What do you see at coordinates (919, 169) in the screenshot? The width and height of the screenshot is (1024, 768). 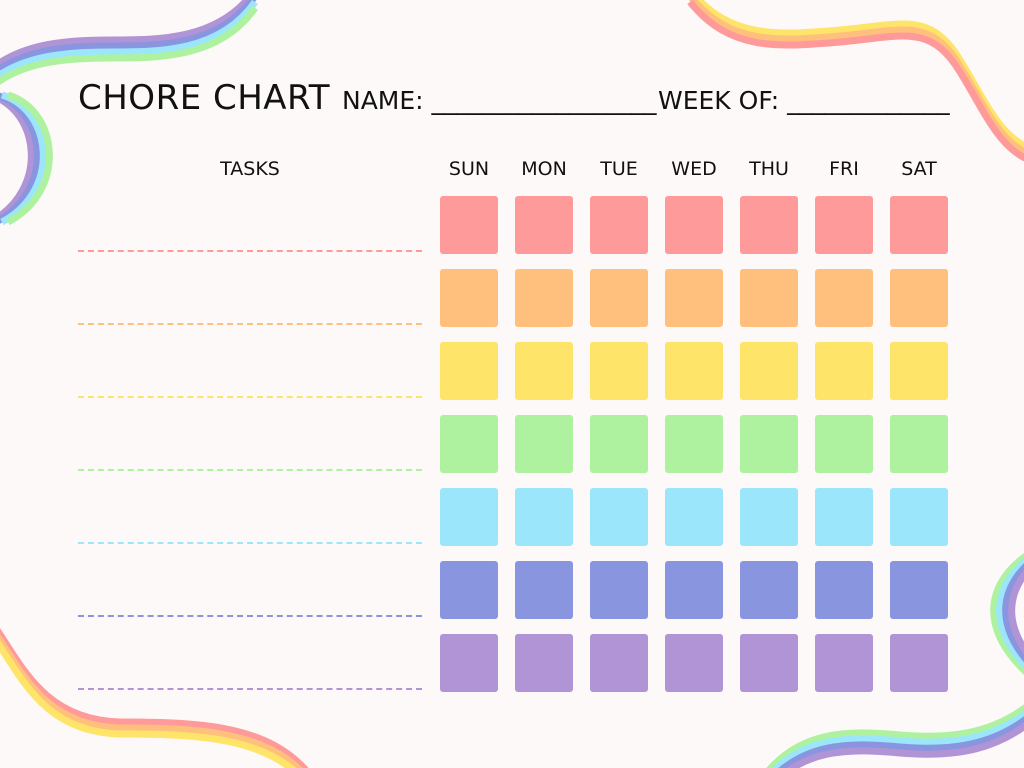 I see `day-header-sat: SAT` at bounding box center [919, 169].